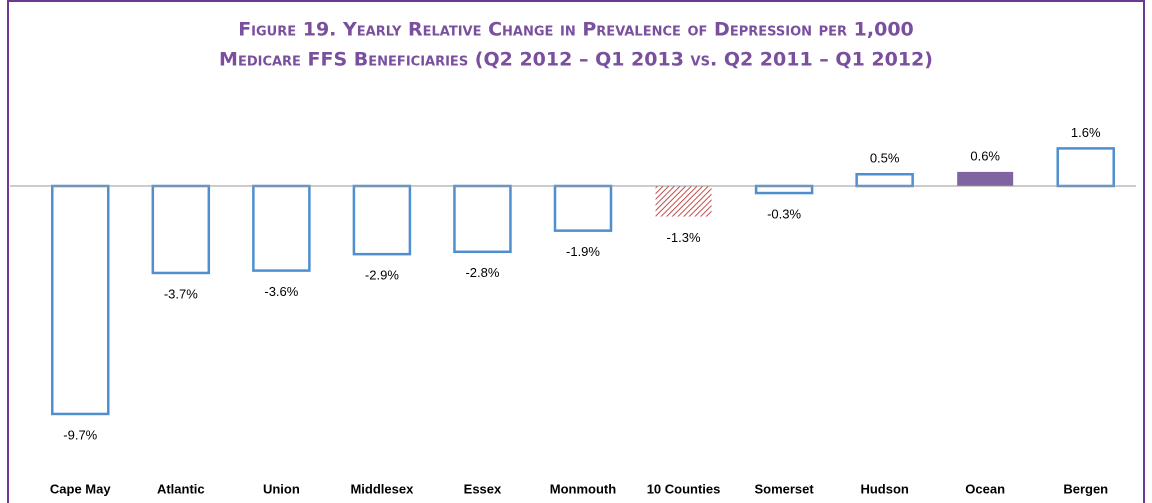  Describe the element at coordinates (784, 488) in the screenshot. I see `x-tick-label: Somerset` at that location.